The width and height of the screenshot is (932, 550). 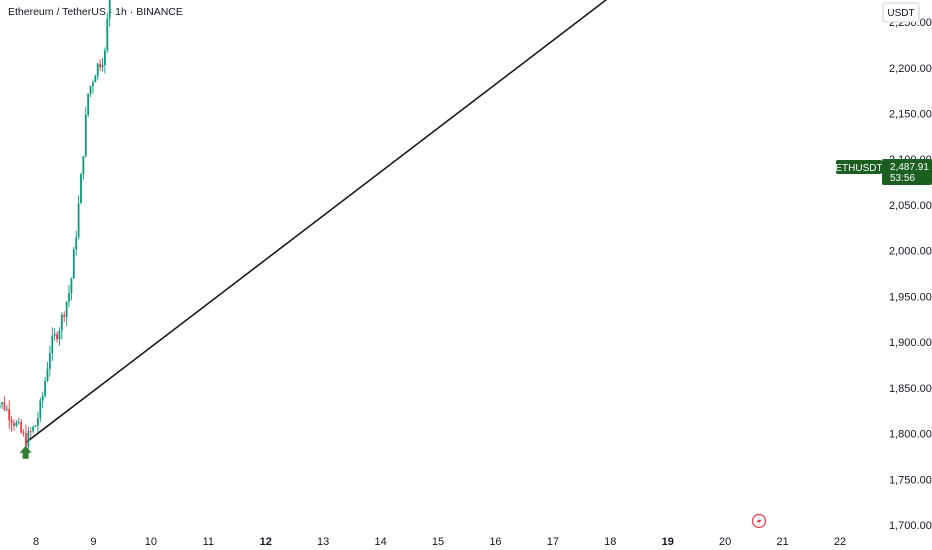 I want to click on y-tick-label: 2,000.00, so click(x=910, y=252).